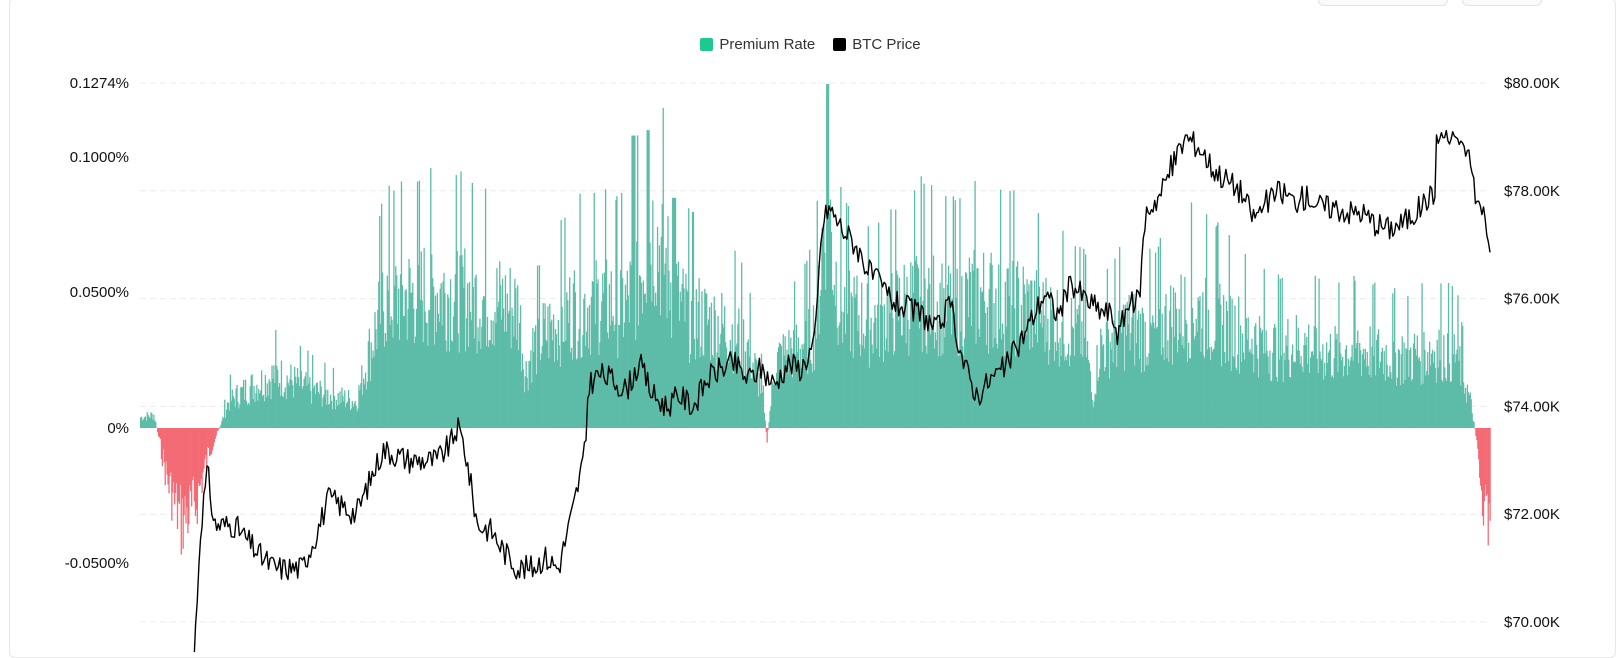  I want to click on y-axis-left: 0.1274% 0.1000% 0.0500% 0% -0.0500%, so click(97, 323).